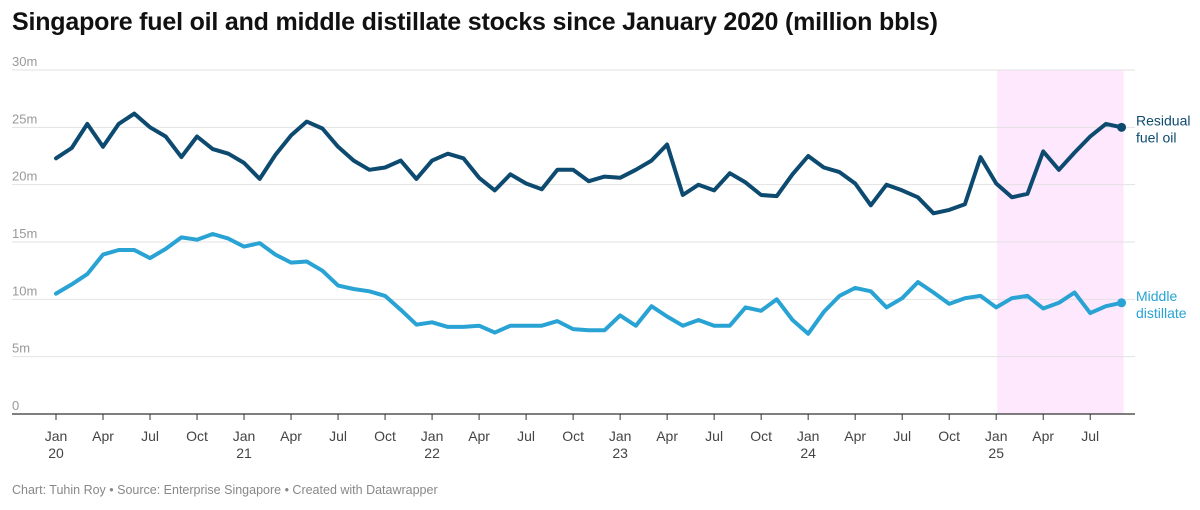 Image resolution: width=1200 pixels, height=510 pixels. Describe the element at coordinates (432, 453) in the screenshot. I see `x-tick-year-label: 22` at that location.